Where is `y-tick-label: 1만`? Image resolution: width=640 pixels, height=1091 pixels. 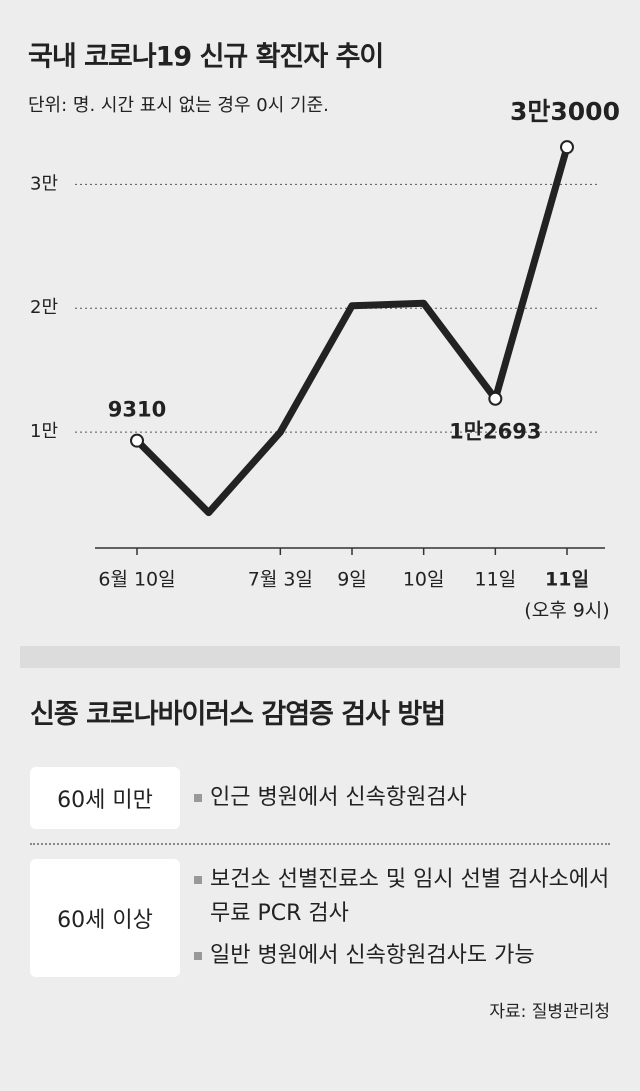 y-tick-label: 1만 is located at coordinates (44, 431).